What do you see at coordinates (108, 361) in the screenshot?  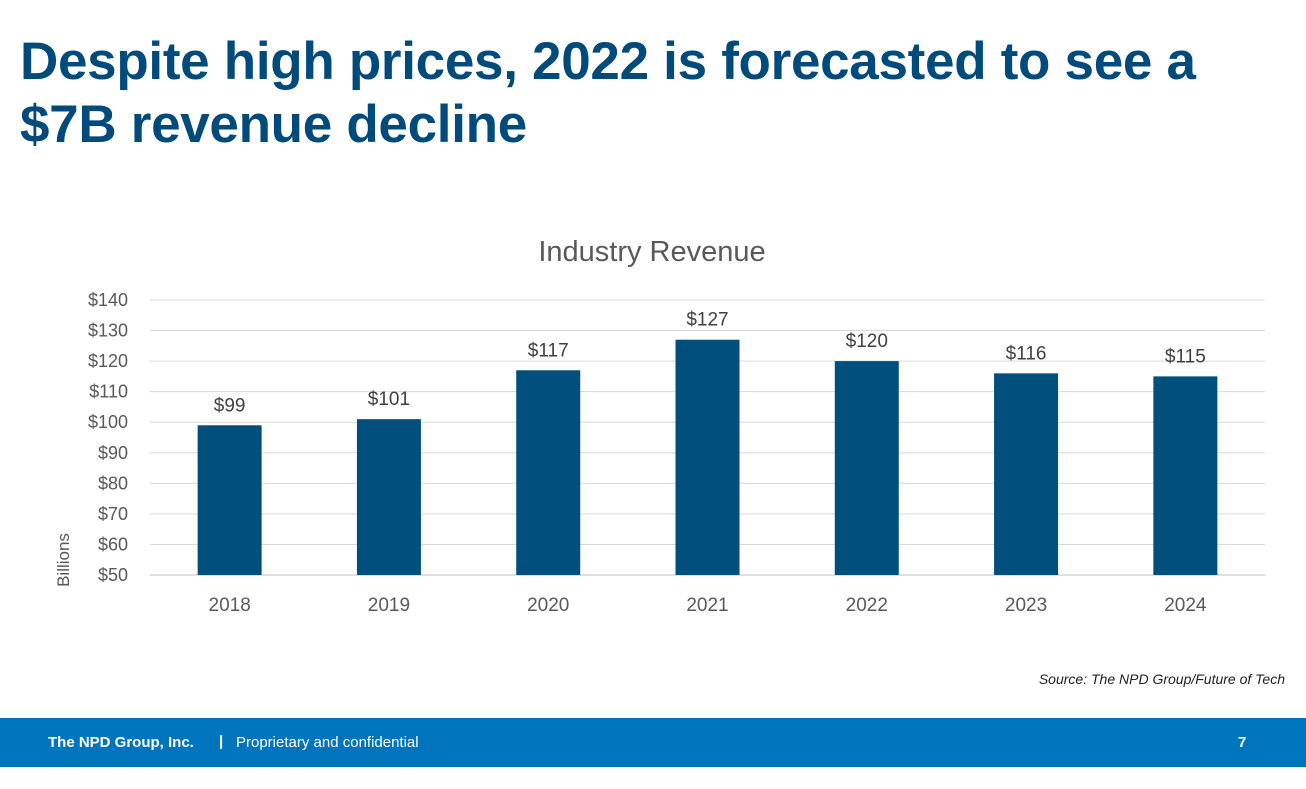 I see `y-tick-label: $120` at bounding box center [108, 361].